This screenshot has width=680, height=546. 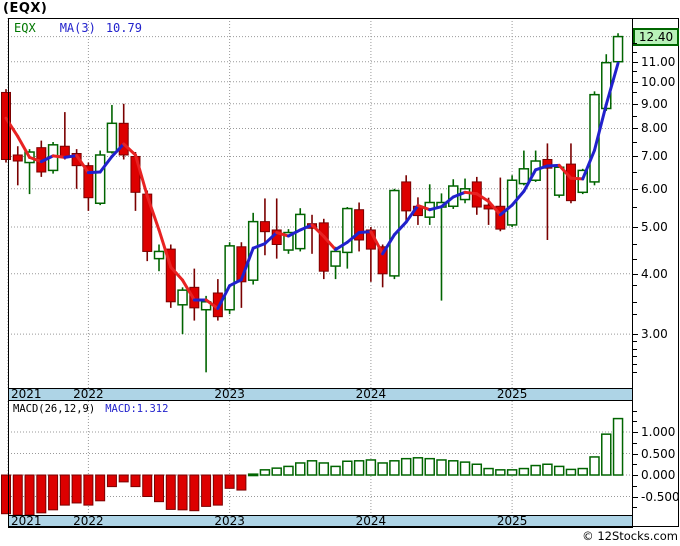 I want to click on x-axis-band-macd: 2021 2022 2023 2024 2025, so click(x=320, y=521).